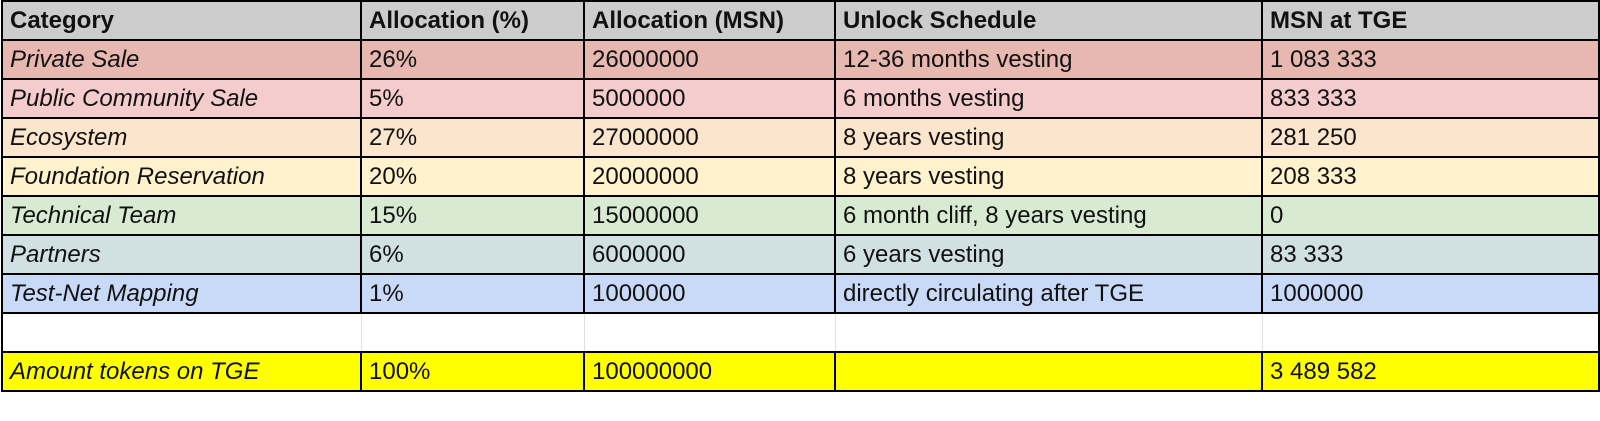 The image size is (1600, 421). I want to click on total-percent-cell: 100%, so click(472, 371).